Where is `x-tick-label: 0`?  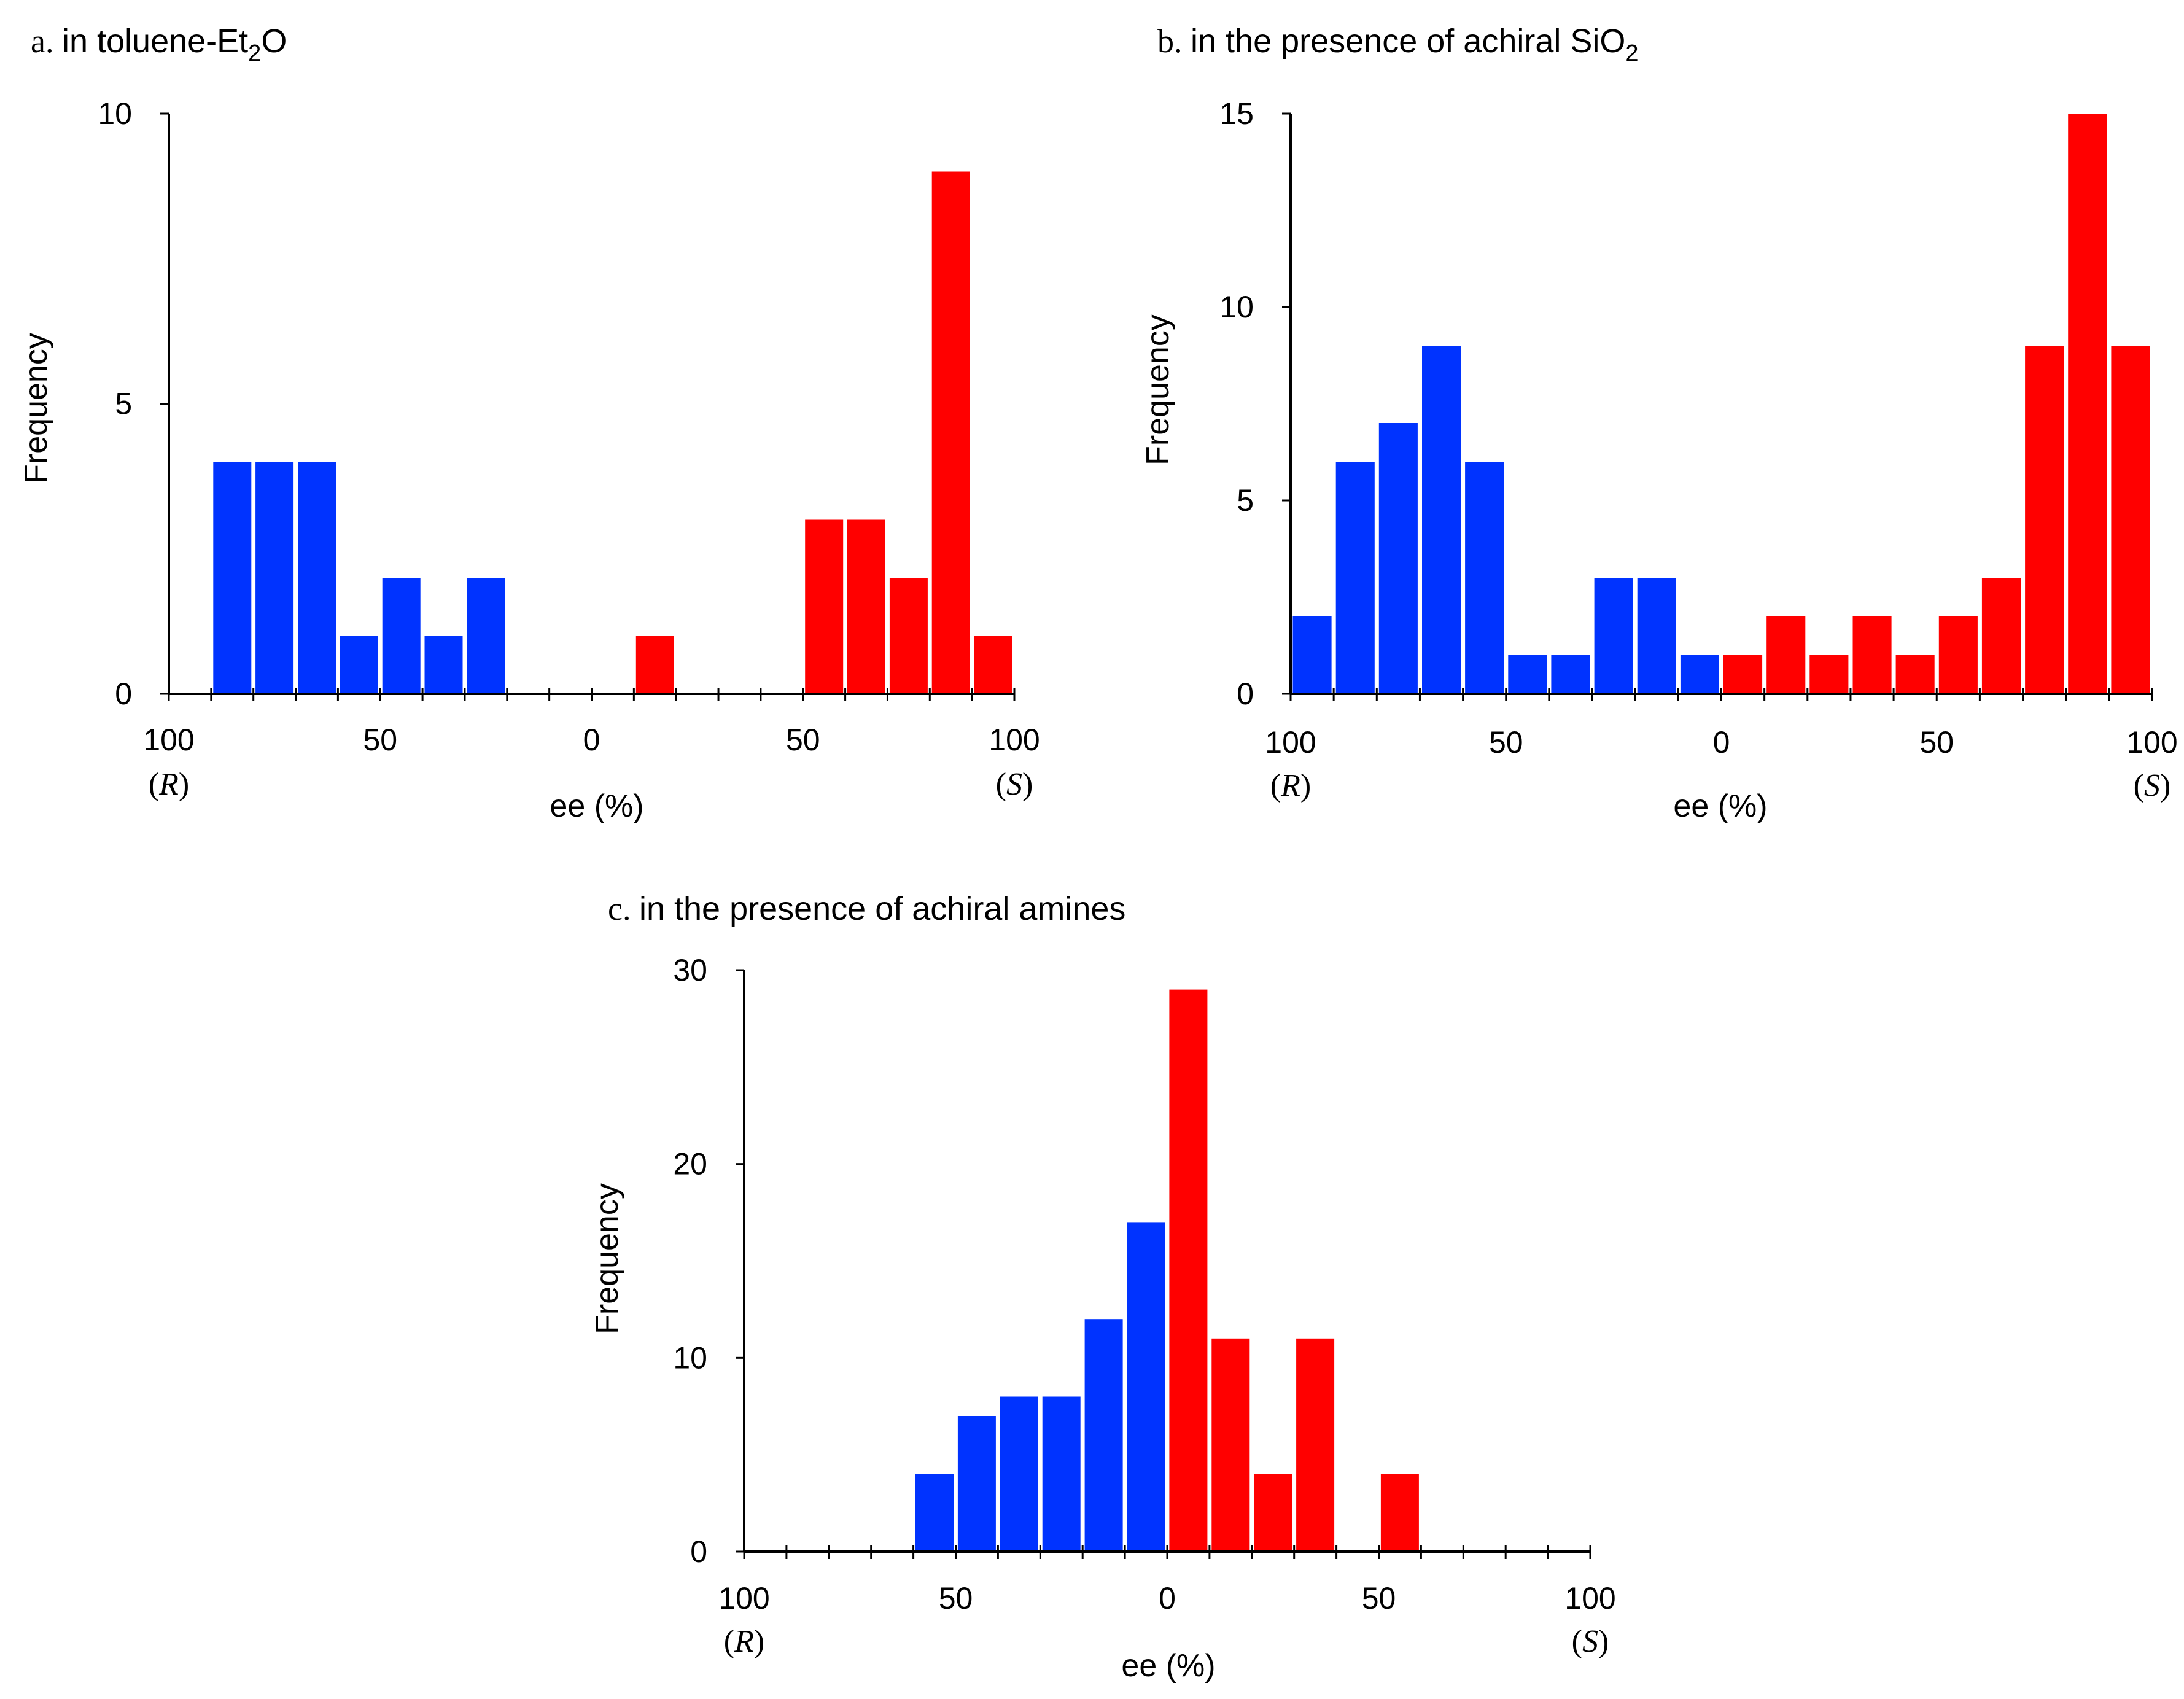
x-tick-label: 0 is located at coordinates (1721, 742).